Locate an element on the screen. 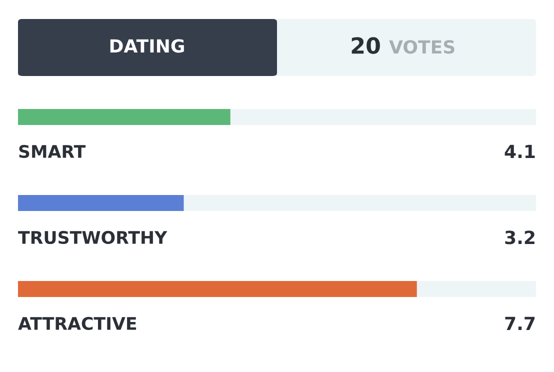  chart-title: DATING is located at coordinates (147, 46).